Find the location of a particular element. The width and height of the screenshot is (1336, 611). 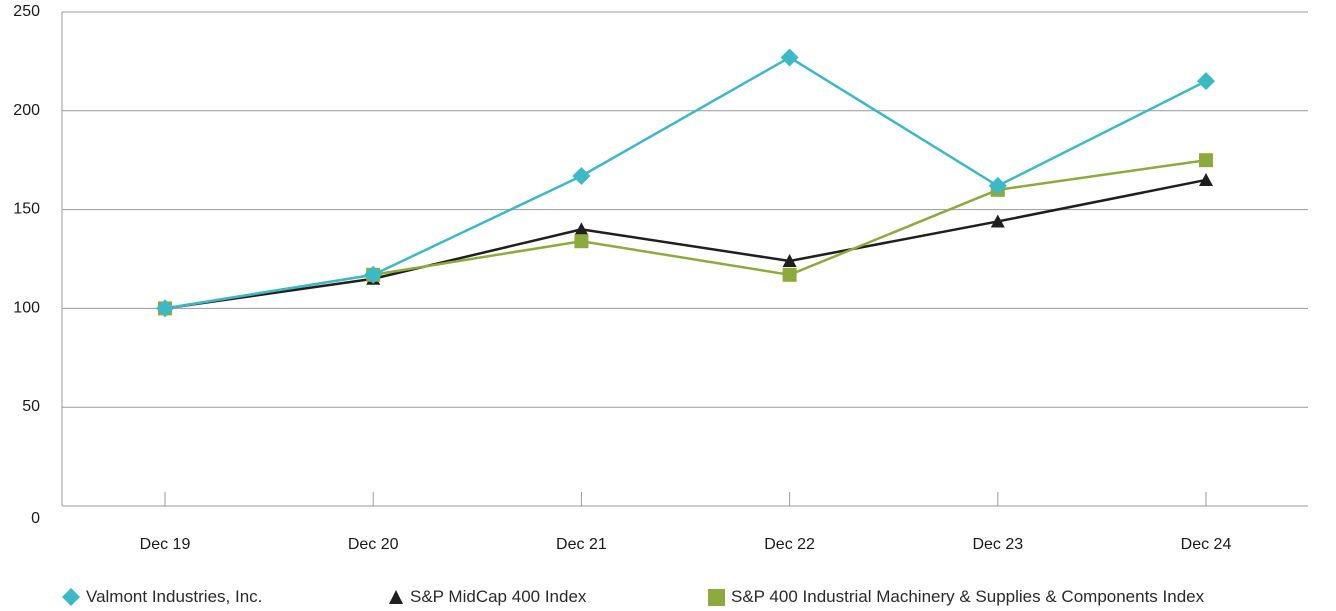

x-tick-label: Dec 23 is located at coordinates (997, 544).